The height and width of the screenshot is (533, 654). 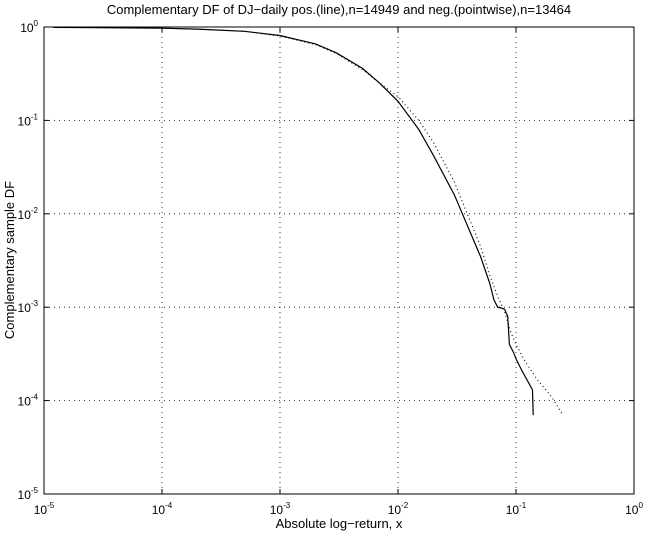 What do you see at coordinates (280, 509) in the screenshot?
I see `x-tick-label: 10⁻³` at bounding box center [280, 509].